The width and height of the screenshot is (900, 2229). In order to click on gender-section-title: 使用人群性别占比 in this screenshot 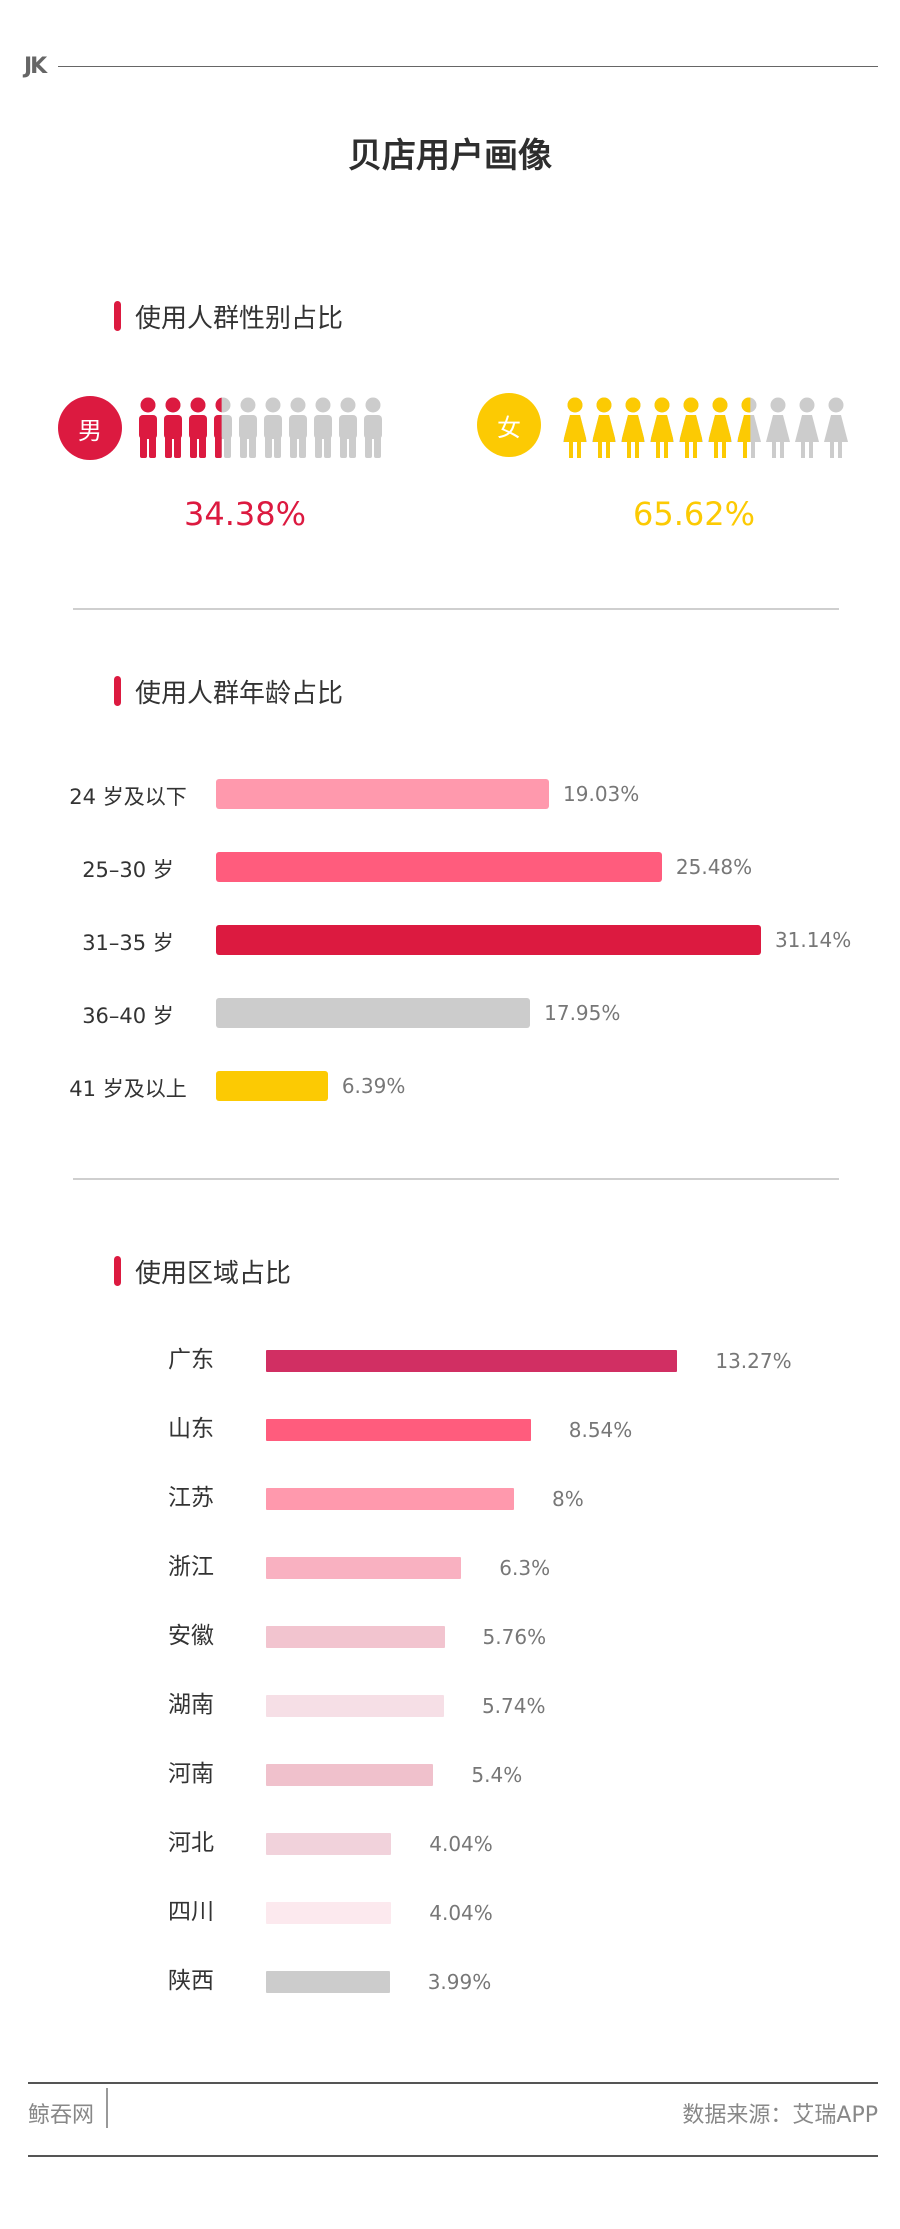, I will do `click(239, 318)`.